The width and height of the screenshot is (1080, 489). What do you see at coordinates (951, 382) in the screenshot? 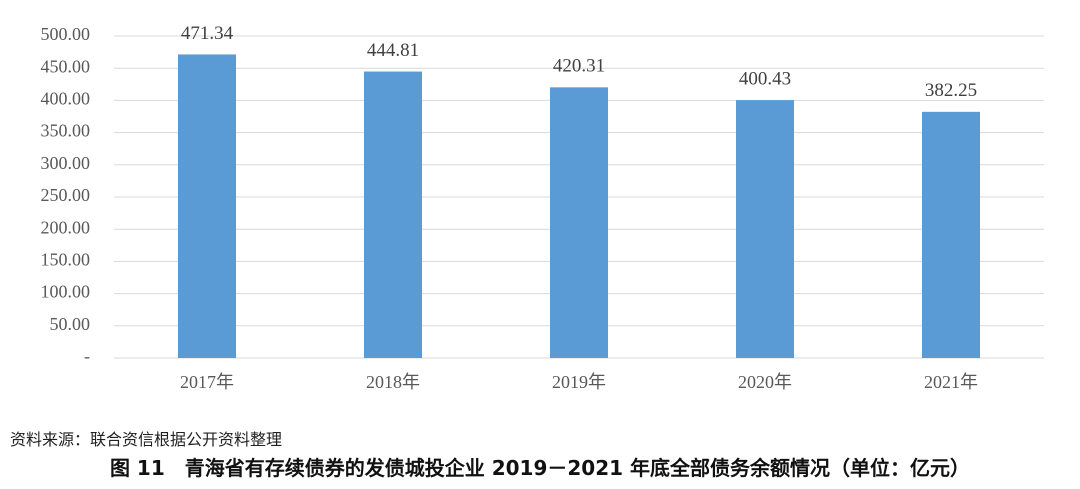
I see `x-tick-label: 2021年` at bounding box center [951, 382].